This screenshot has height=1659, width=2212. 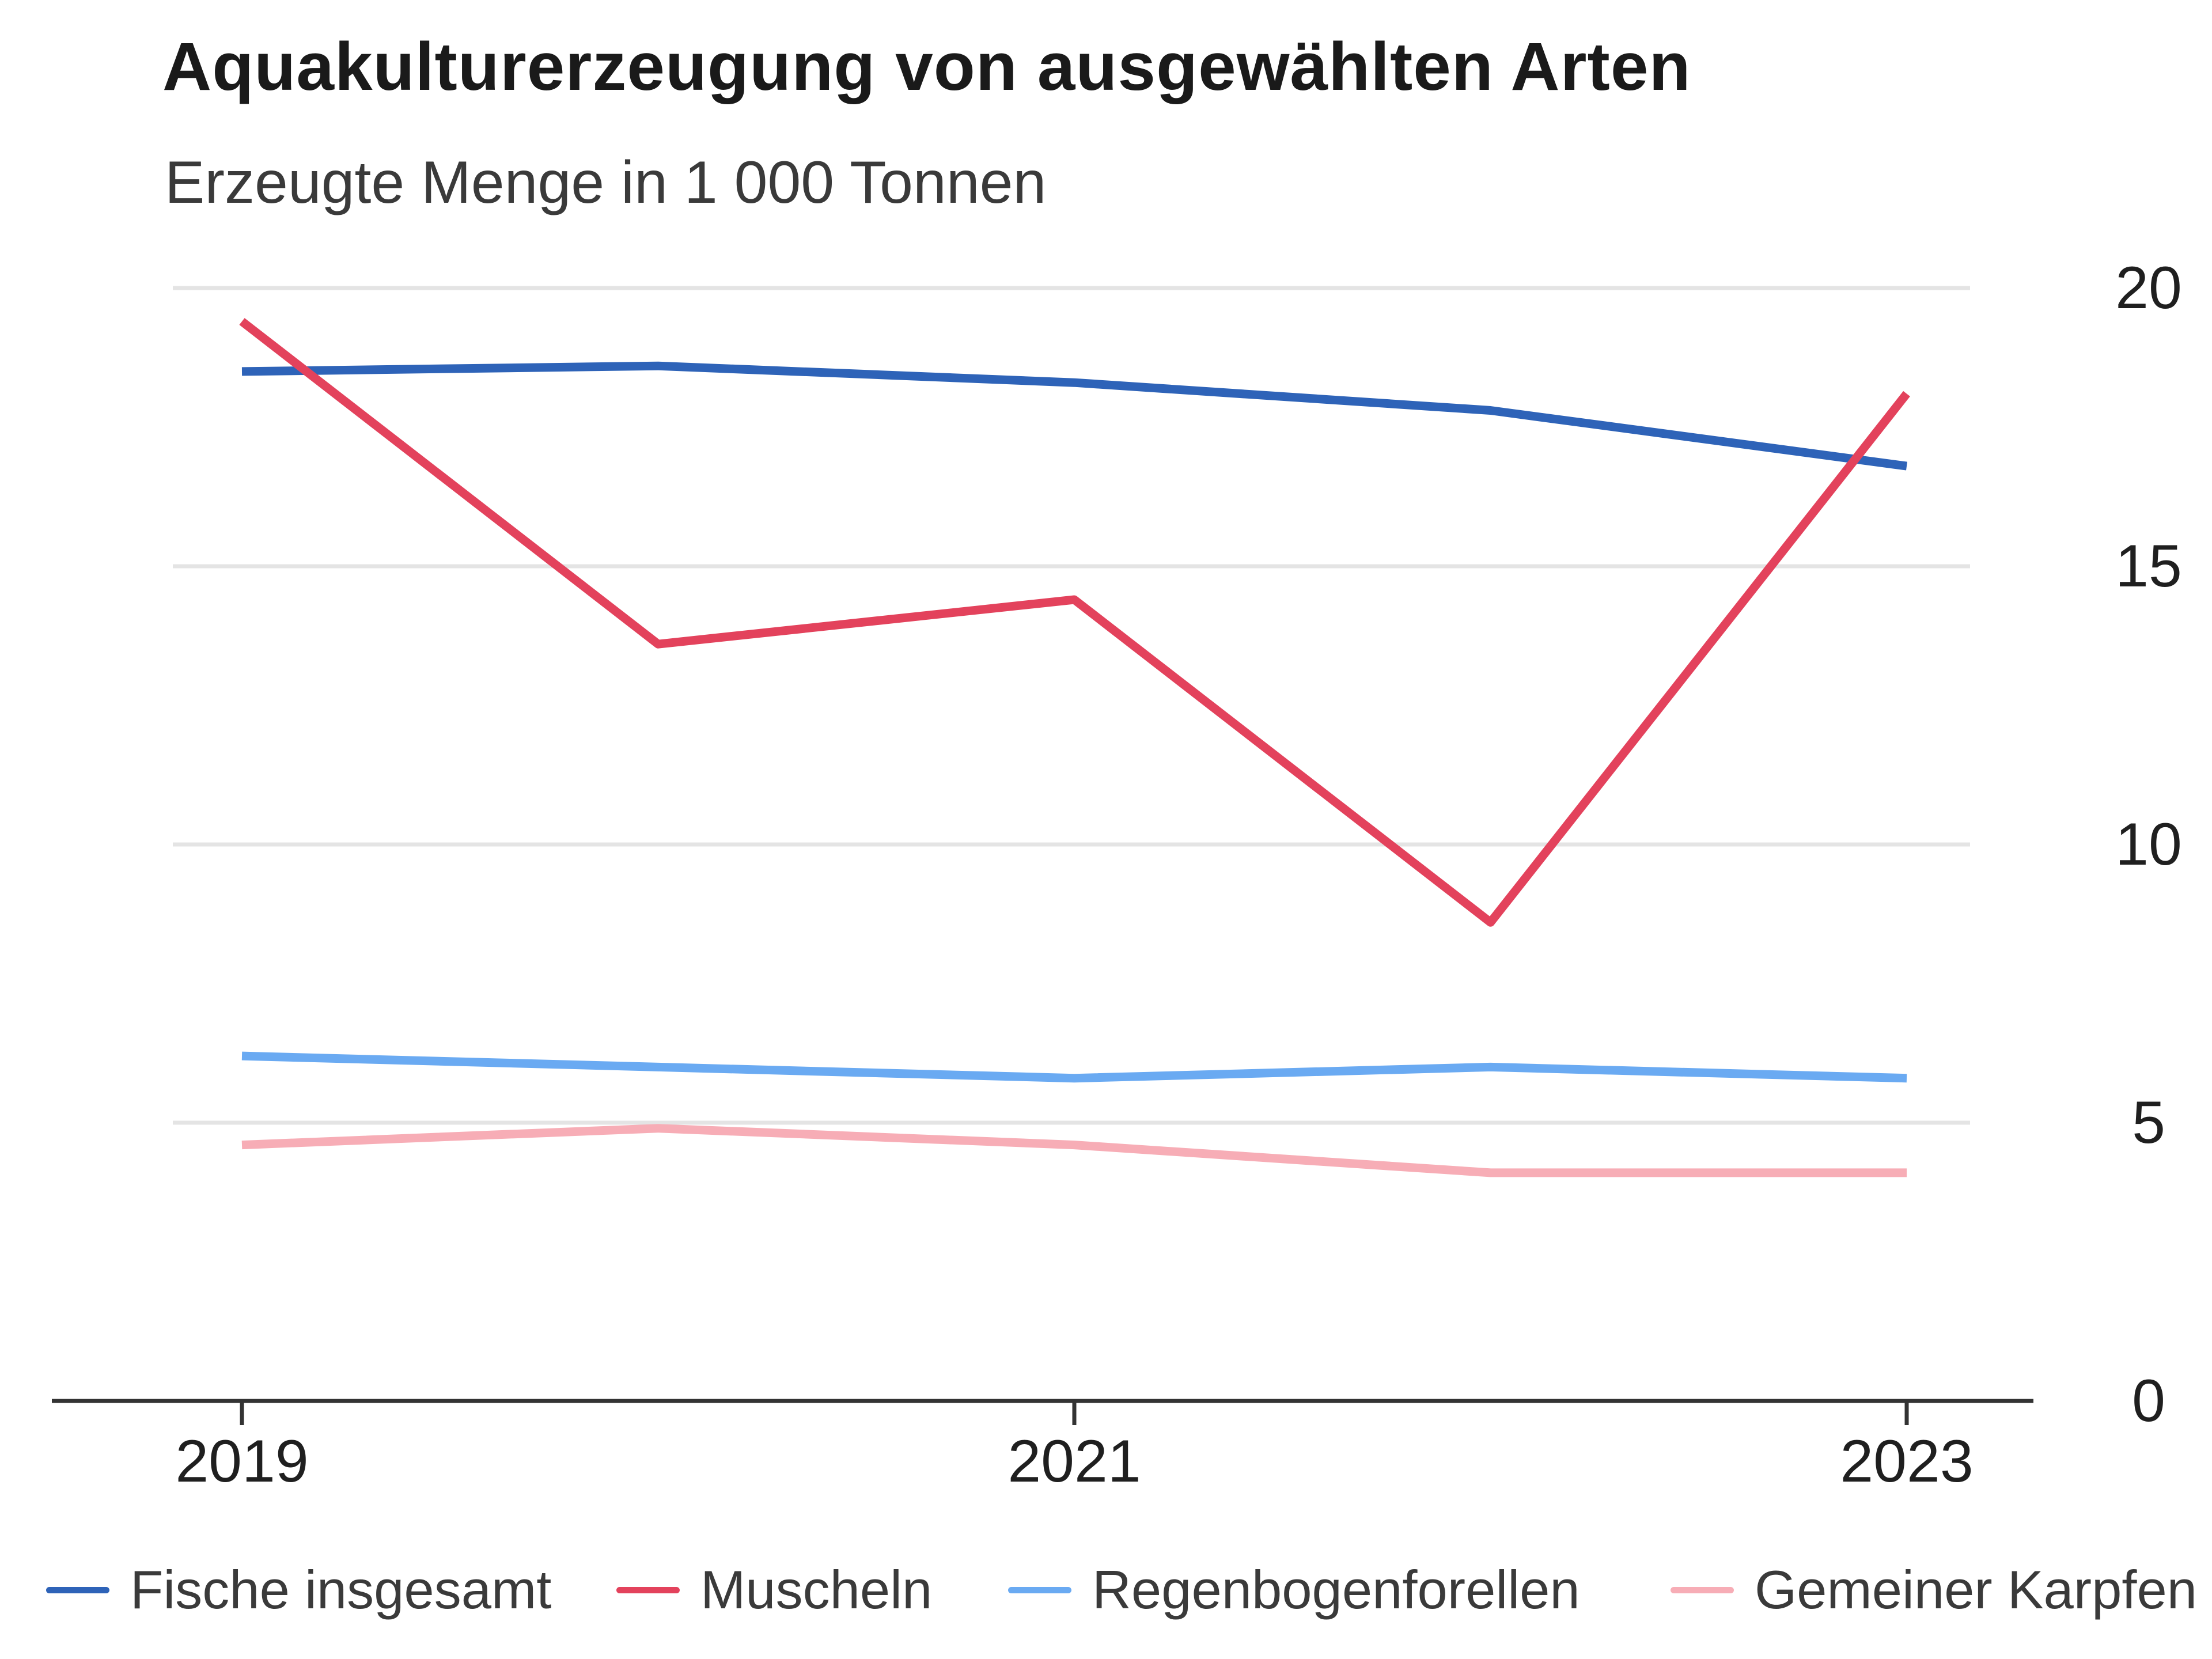 What do you see at coordinates (1074, 416) in the screenshot?
I see `series-line-fische-insgesamt` at bounding box center [1074, 416].